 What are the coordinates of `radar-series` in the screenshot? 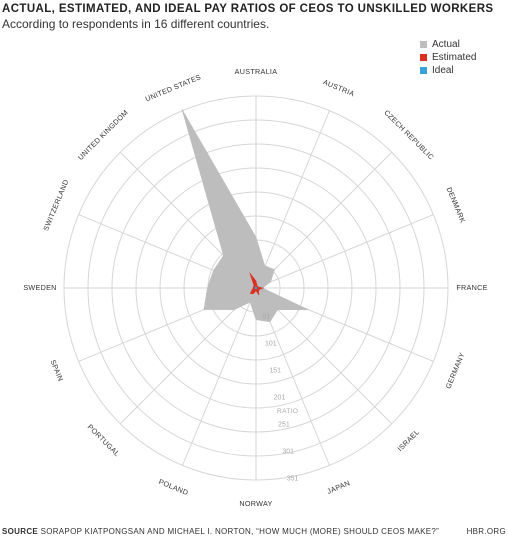 It's located at (245, 215).